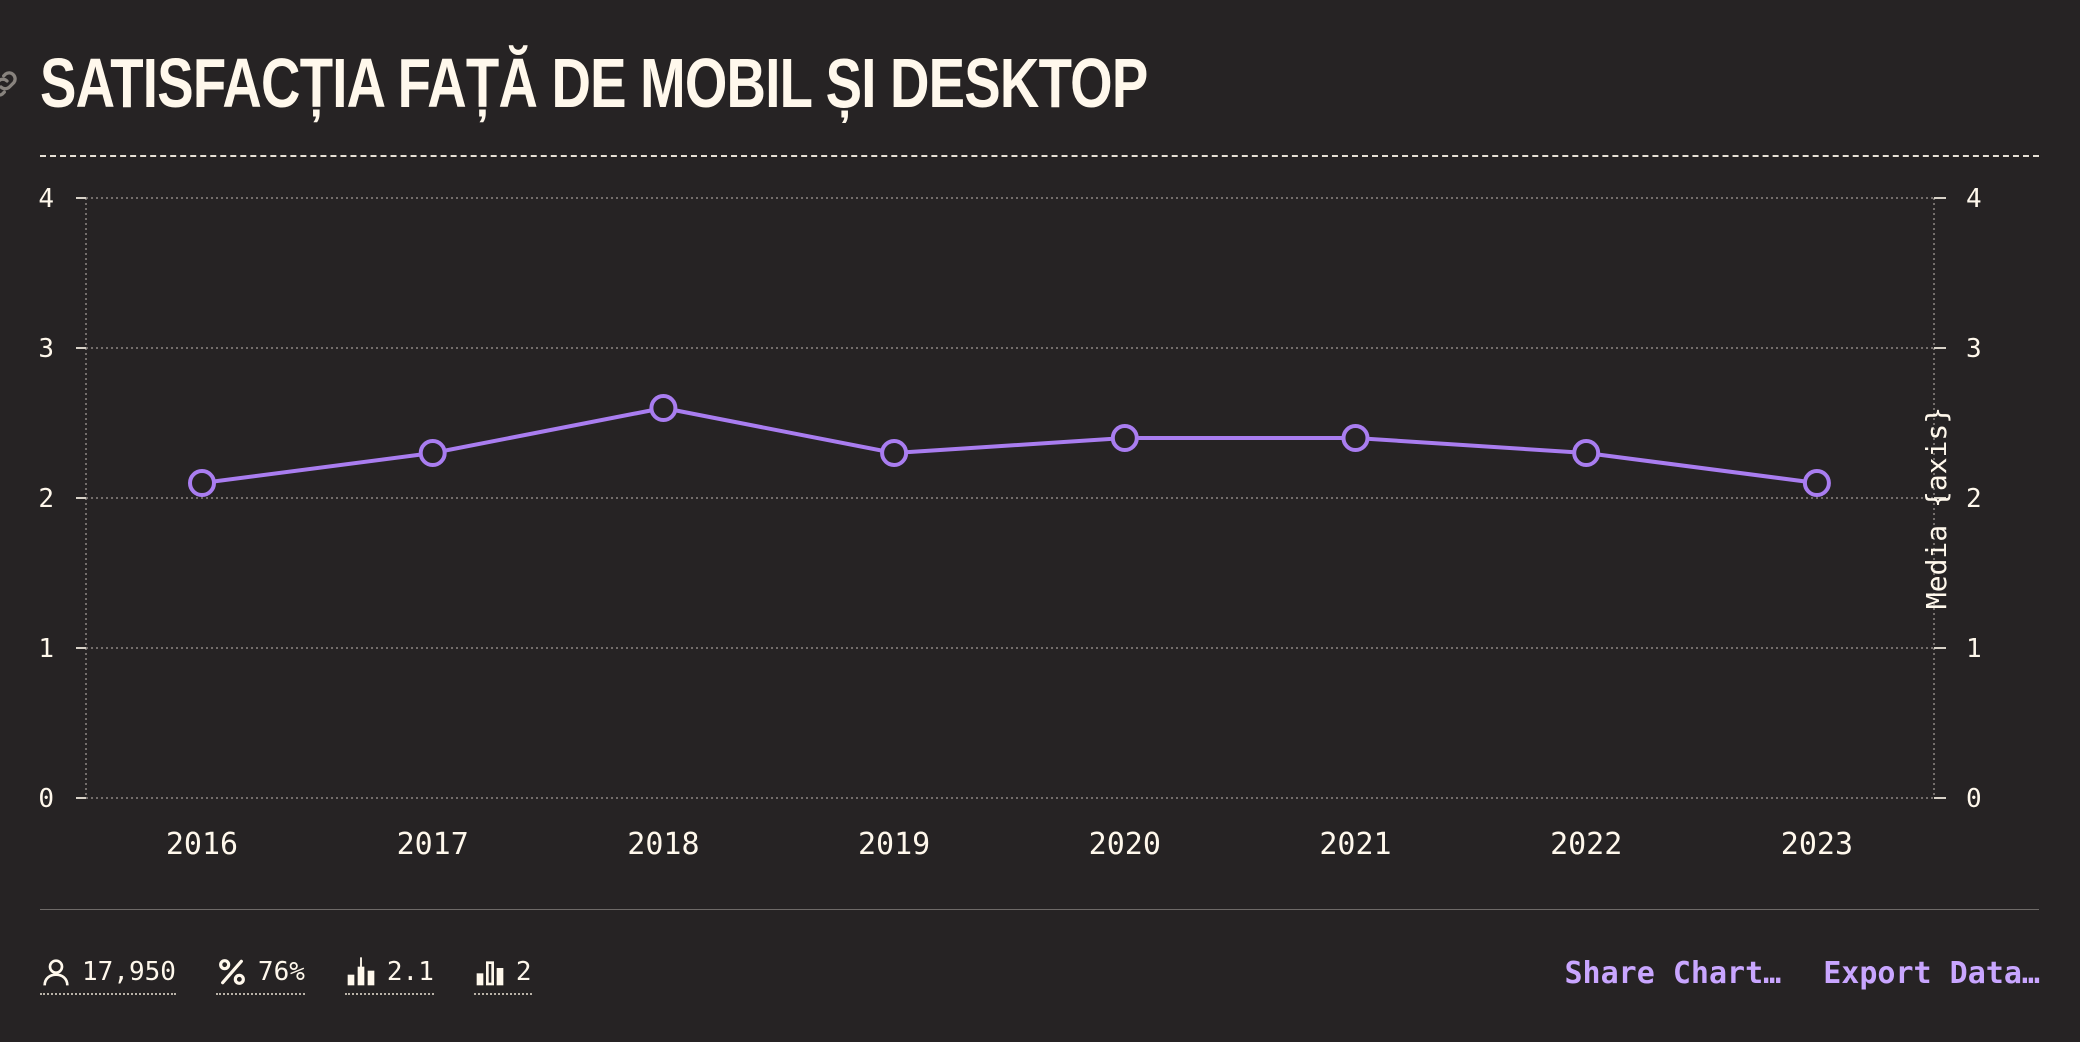 Image resolution: width=2080 pixels, height=1042 pixels. Describe the element at coordinates (46, 349) in the screenshot. I see `y-tick-label-left: 3` at that location.